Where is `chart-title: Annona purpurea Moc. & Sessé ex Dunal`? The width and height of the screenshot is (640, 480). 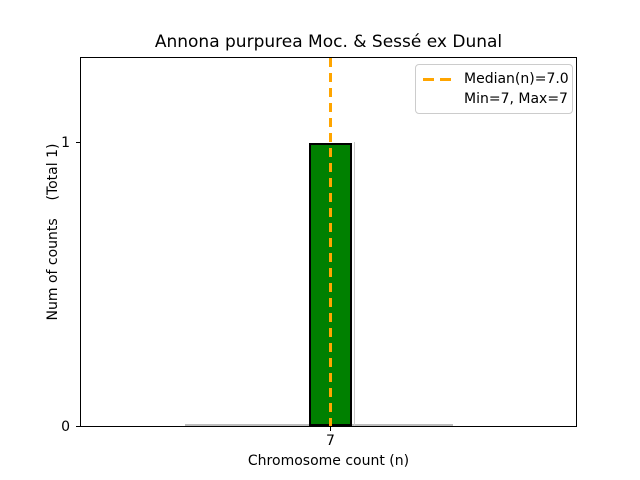
chart-title: Annona purpurea Moc. & Sessé ex Dunal is located at coordinates (328, 42).